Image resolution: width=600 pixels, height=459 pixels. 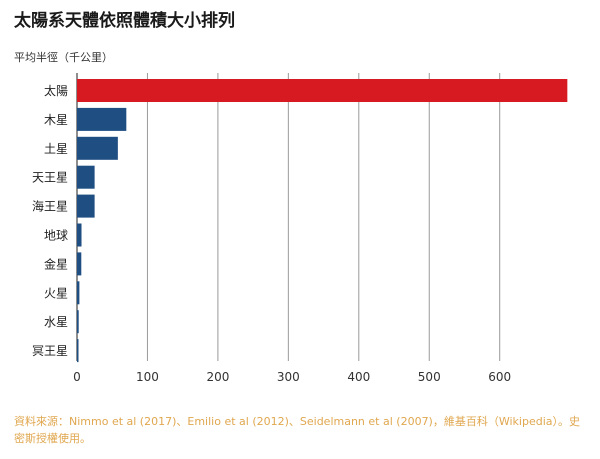 I want to click on category-label: 土星, so click(x=56, y=149).